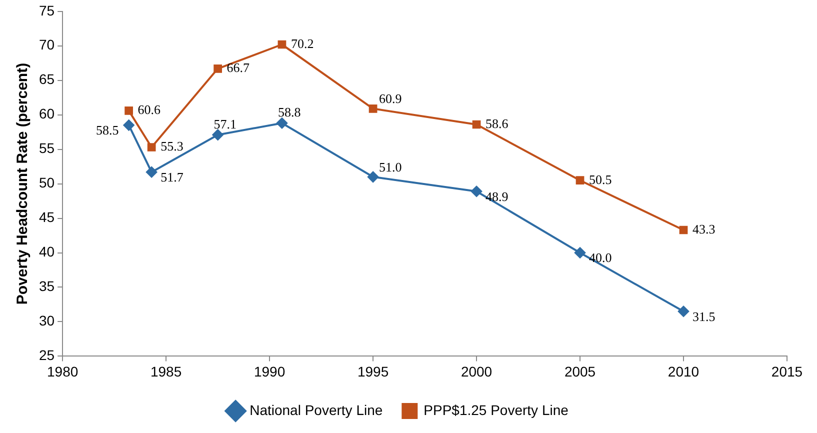  I want to click on data-label: 60.6, so click(150, 110).